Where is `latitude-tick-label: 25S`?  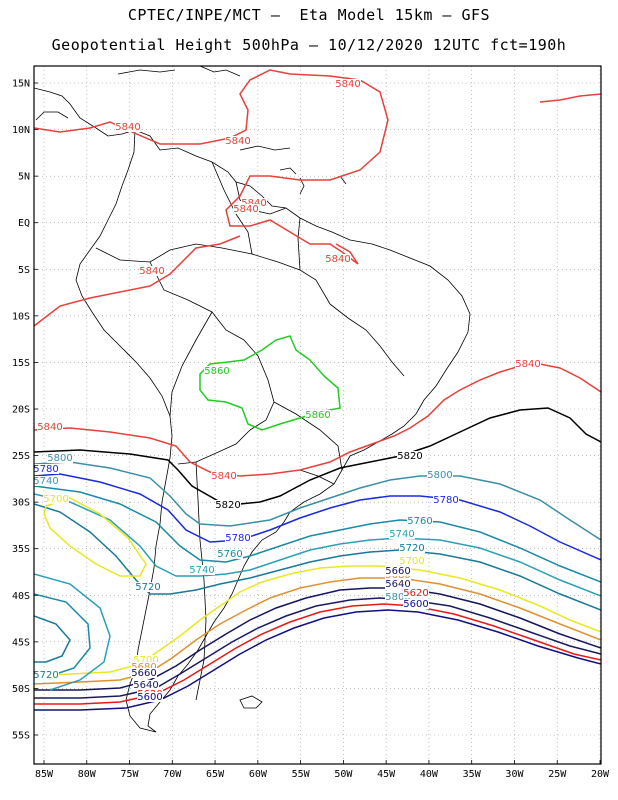 latitude-tick-label: 25S is located at coordinates (21, 456).